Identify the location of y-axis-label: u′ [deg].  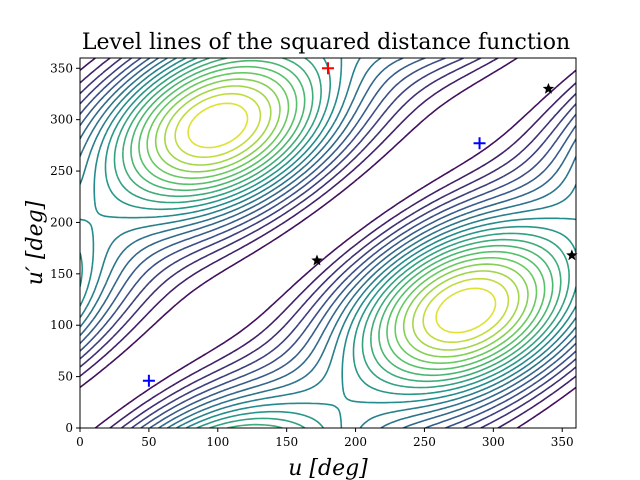
(35, 242).